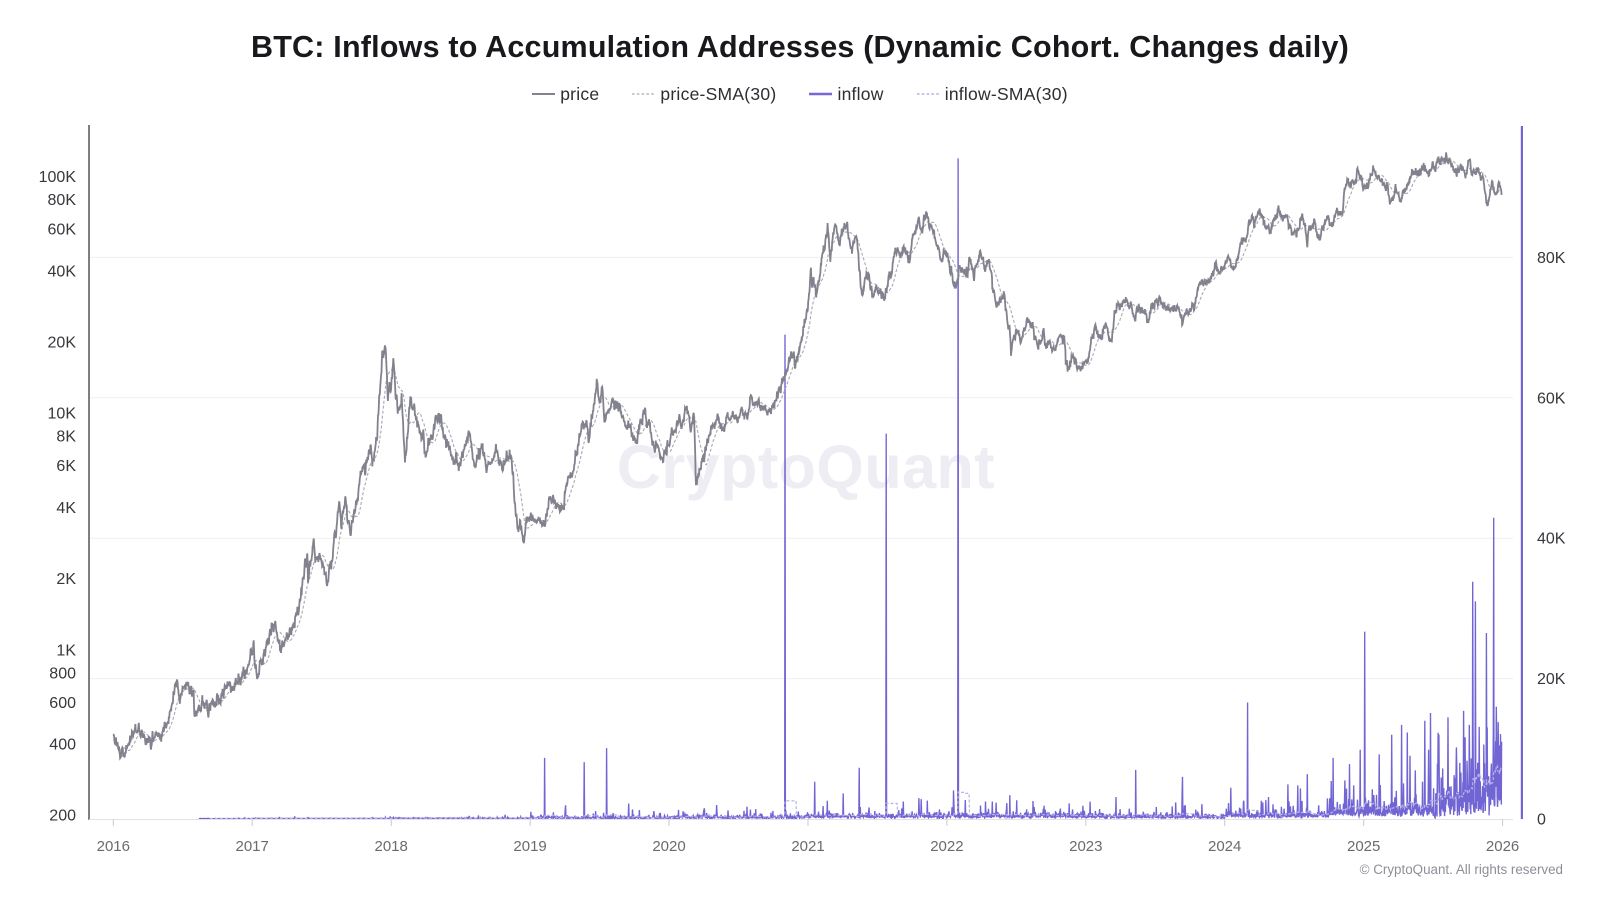 The height and width of the screenshot is (900, 1600). Describe the element at coordinates (668, 846) in the screenshot. I see `svg-text: 2020` at that location.